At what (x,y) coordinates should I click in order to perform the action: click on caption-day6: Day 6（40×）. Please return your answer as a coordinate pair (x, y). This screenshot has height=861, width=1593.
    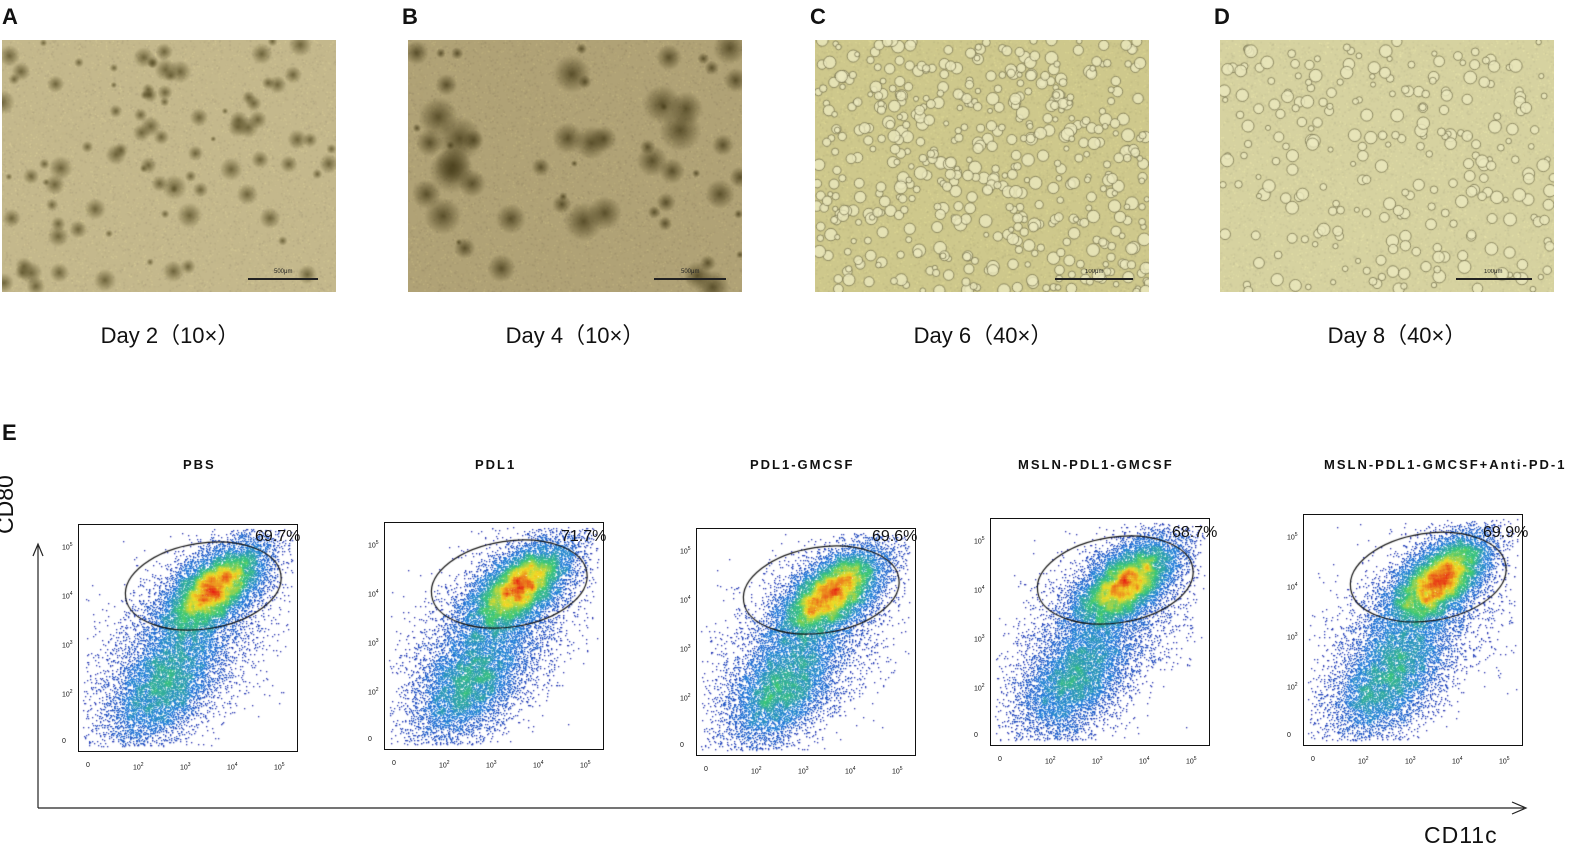
    Looking at the image, I should click on (983, 335).